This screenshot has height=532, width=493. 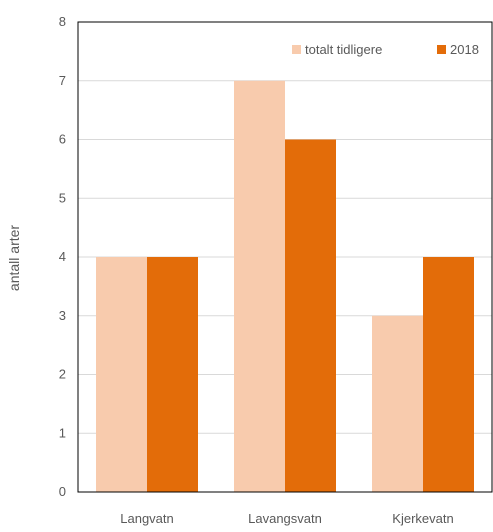 What do you see at coordinates (422, 518) in the screenshot?
I see `x-category-label: Kjerkevatn` at bounding box center [422, 518].